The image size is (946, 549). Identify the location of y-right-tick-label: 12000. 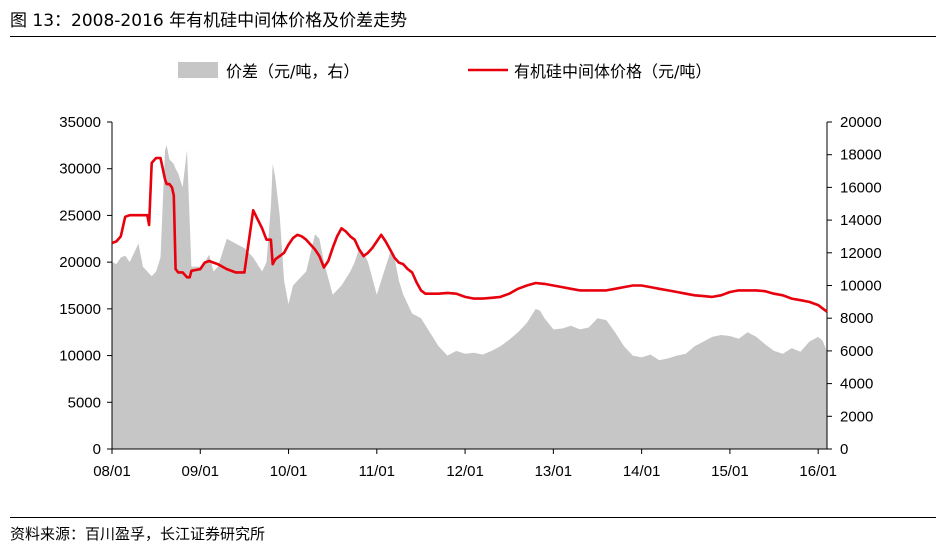
(861, 253).